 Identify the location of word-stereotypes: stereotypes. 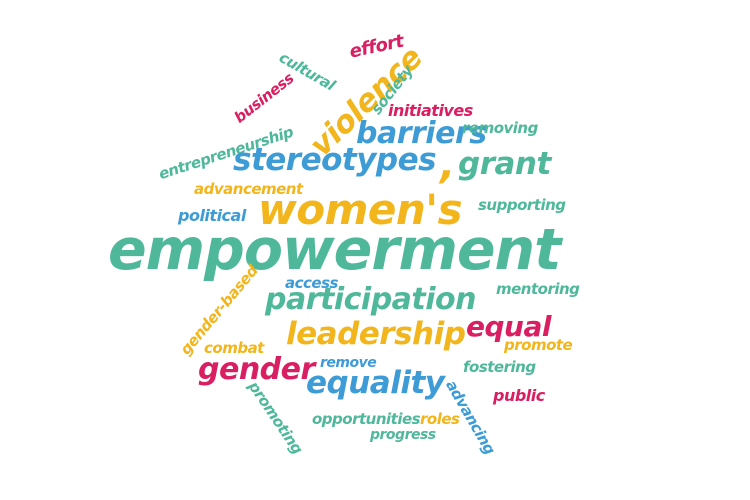
(335, 160).